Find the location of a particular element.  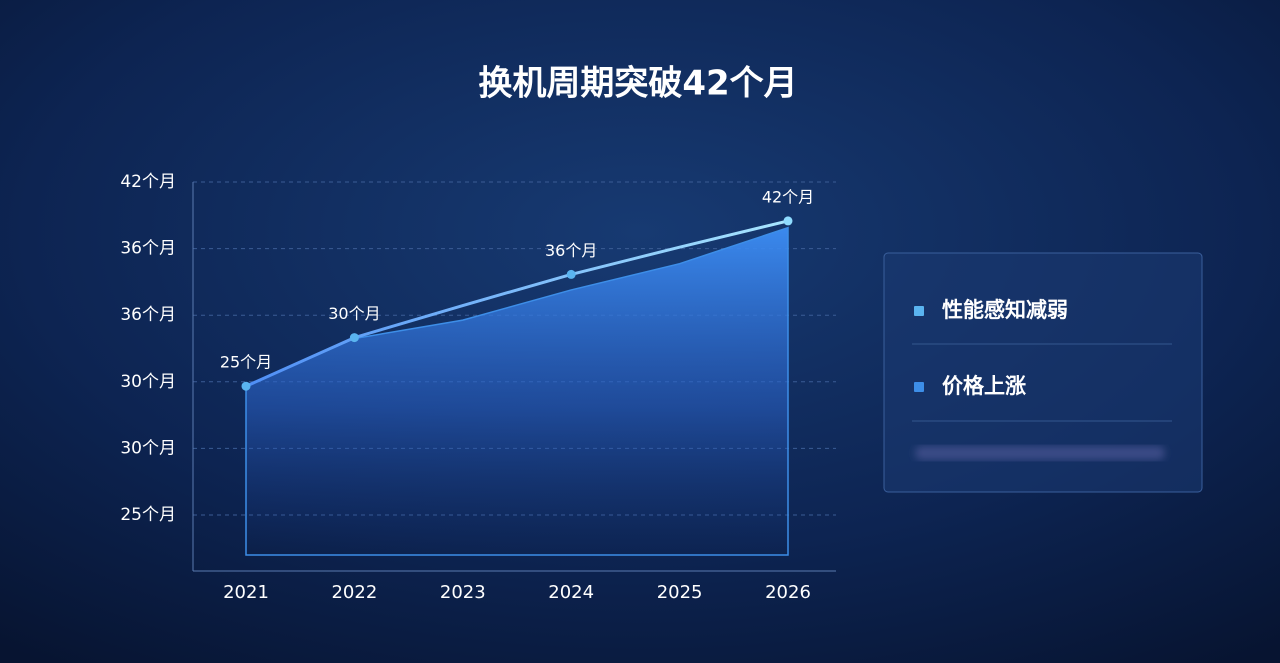

legend-label: 价格上涨 is located at coordinates (984, 386).